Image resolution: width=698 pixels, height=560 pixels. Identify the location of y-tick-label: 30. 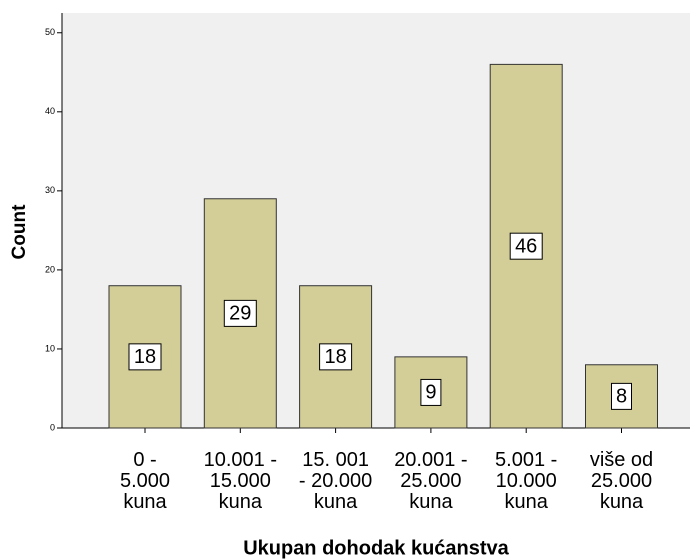
(50, 190).